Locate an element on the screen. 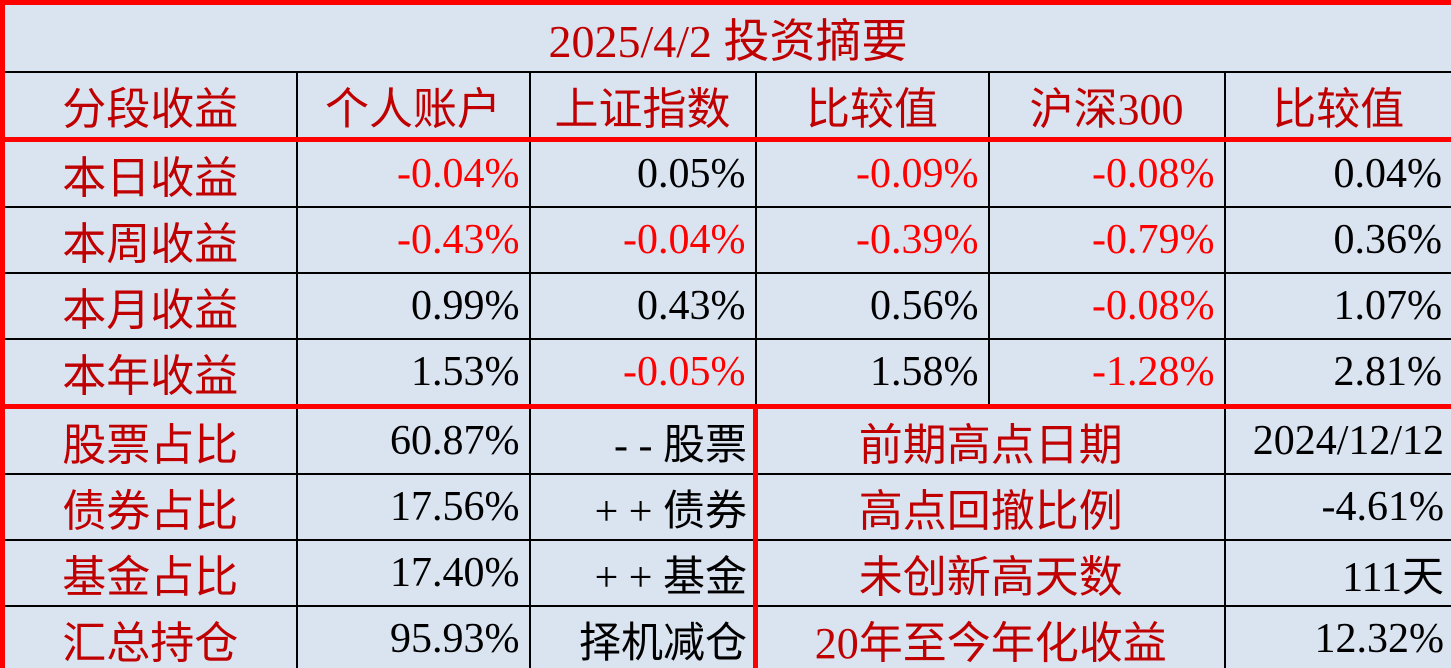 This screenshot has width=1451, height=668. table-title: 2025/4/2 投资摘要 is located at coordinates (726, 37).